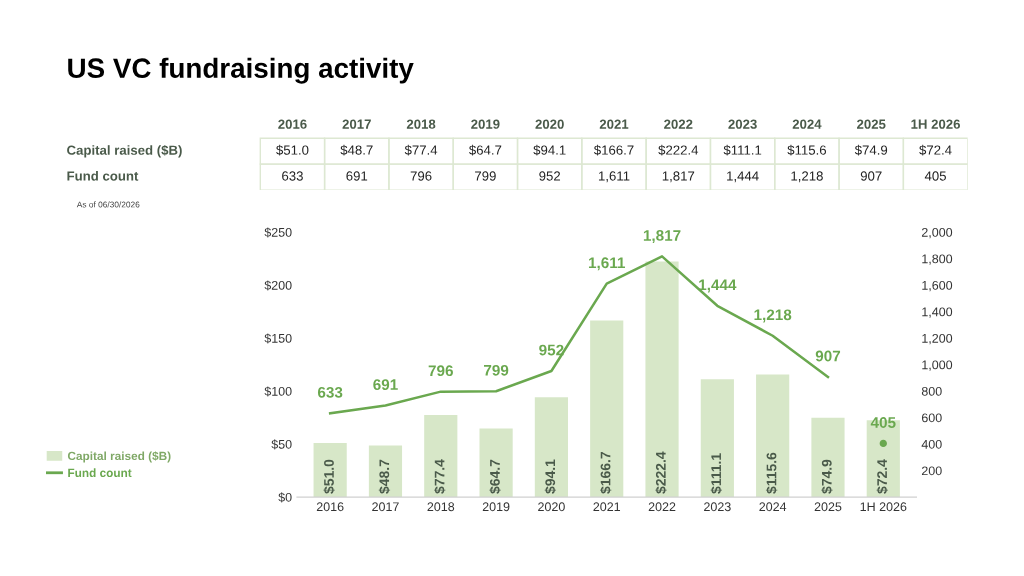 This screenshot has width=1024, height=576. Describe the element at coordinates (278, 285) in the screenshot. I see `y-tick-label: $200` at that location.